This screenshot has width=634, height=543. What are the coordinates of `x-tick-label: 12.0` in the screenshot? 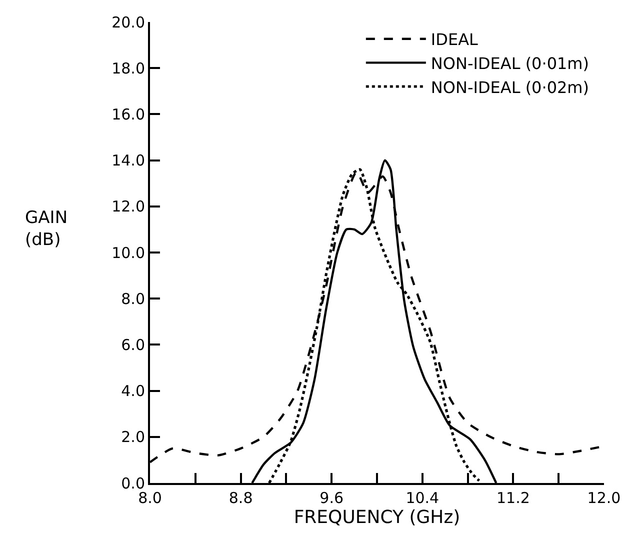 It's located at (604, 498).